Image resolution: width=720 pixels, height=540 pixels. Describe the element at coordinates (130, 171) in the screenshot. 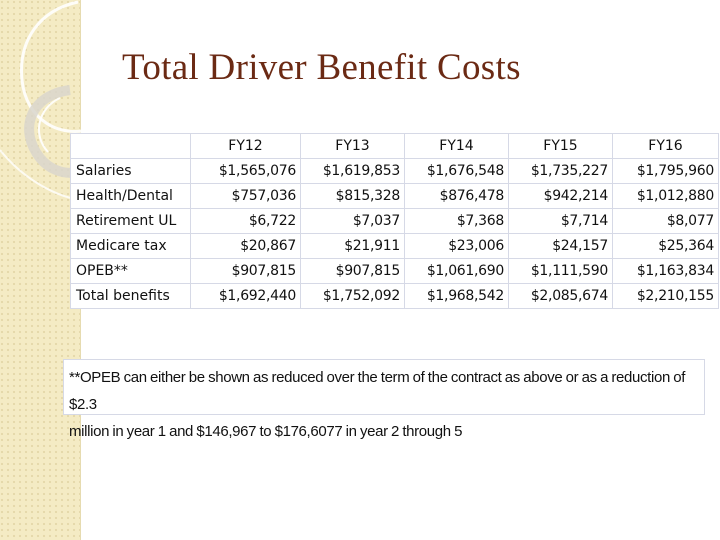

I see `row-label: Salaries` at that location.